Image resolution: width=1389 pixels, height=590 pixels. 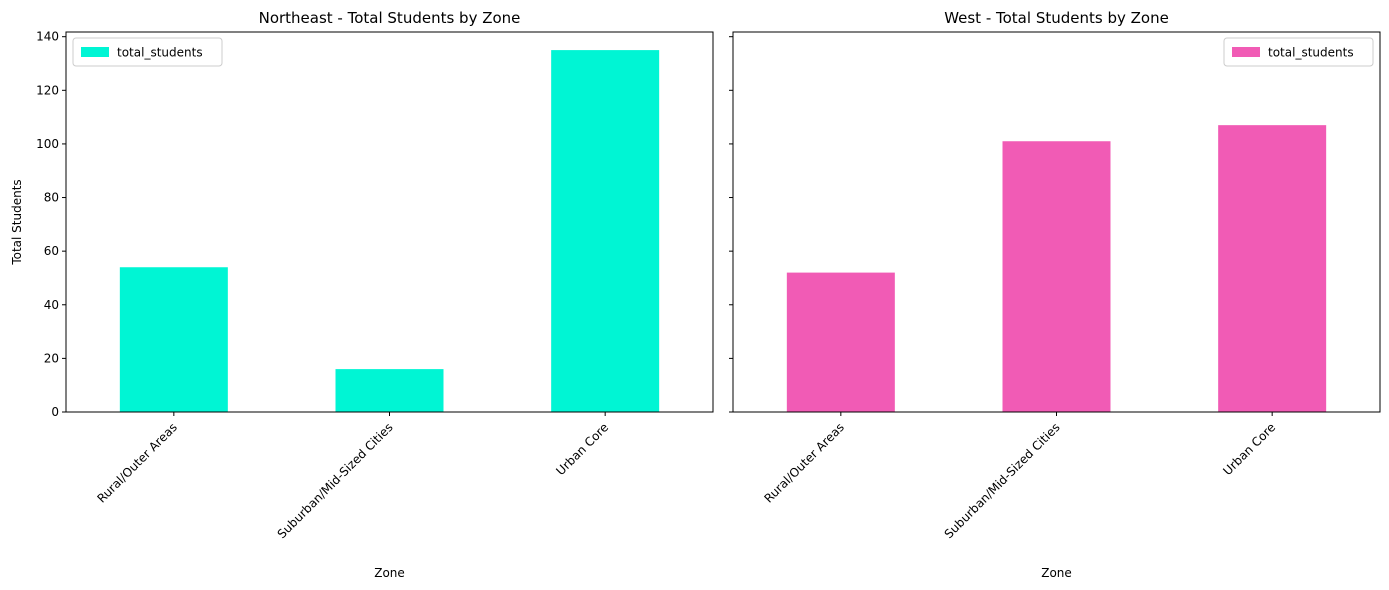 What do you see at coordinates (137, 462) in the screenshot?
I see `chart1-xtick-label: Rural/Outer Areas` at bounding box center [137, 462].